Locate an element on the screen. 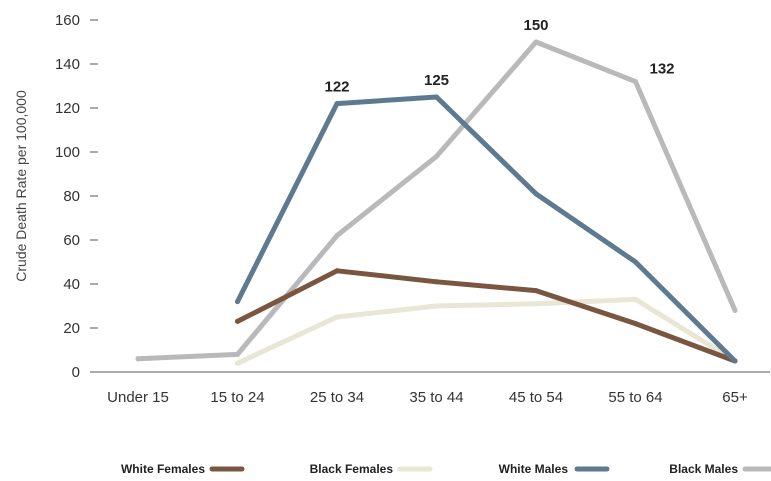  data-label: 125 is located at coordinates (436, 80).